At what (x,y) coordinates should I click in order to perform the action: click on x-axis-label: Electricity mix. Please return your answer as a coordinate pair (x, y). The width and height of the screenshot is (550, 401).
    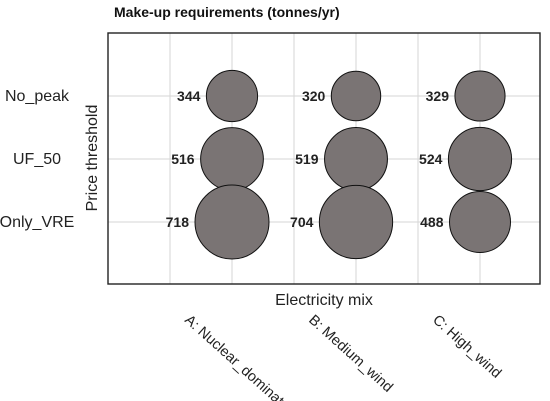
    Looking at the image, I should click on (324, 300).